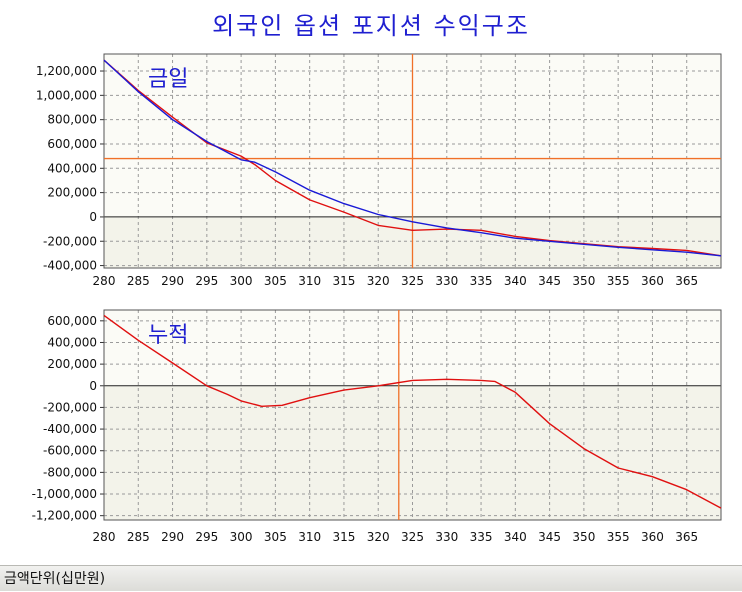 The image size is (742, 592). I want to click on y-tick-label: -1,000,000, so click(64, 494).